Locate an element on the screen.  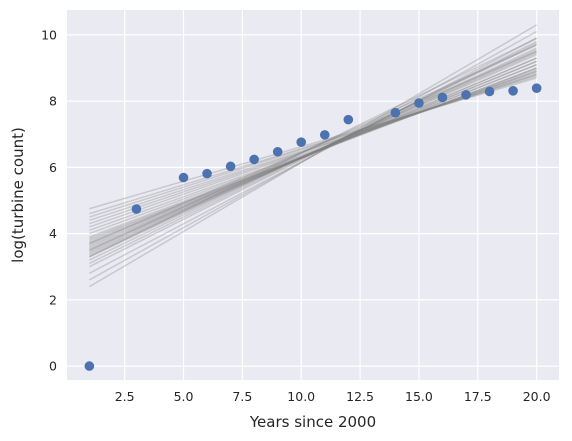
y-tick-label: 6 is located at coordinates (53, 167).